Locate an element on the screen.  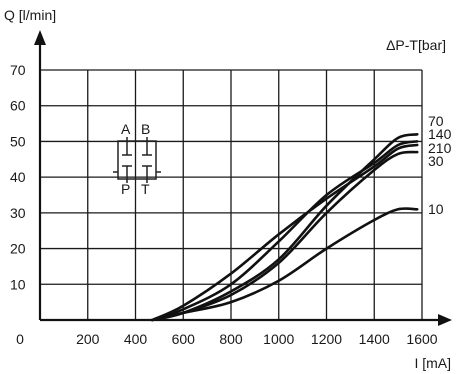
x-tick-labels: 0 200 400 600 800 1000 1200 1400 1600 is located at coordinates (227, 339).